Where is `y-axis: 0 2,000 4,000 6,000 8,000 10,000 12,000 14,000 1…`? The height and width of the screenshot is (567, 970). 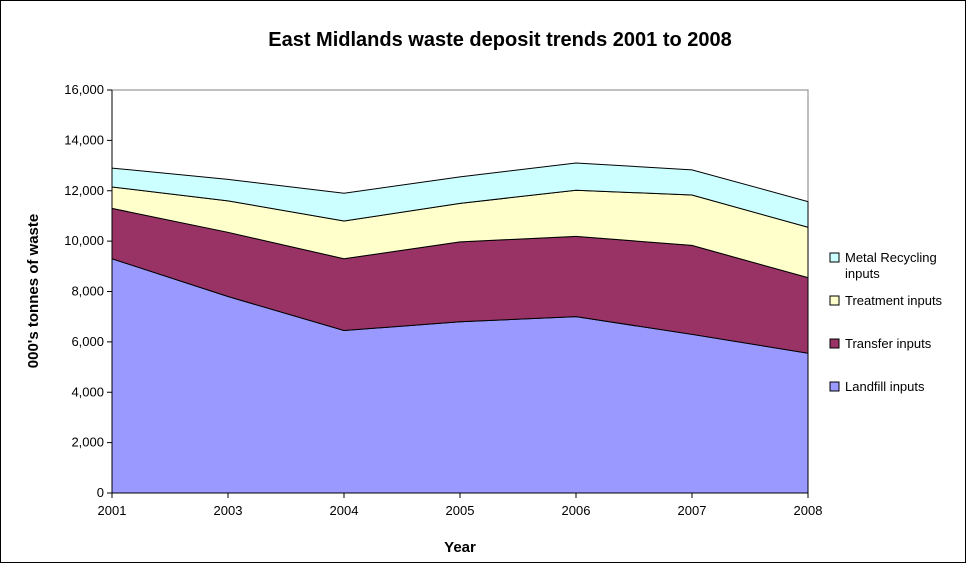 y-axis: 0 2,000 4,000 6,000 8,000 10,000 12,000 14,000 1… is located at coordinates (88, 291).